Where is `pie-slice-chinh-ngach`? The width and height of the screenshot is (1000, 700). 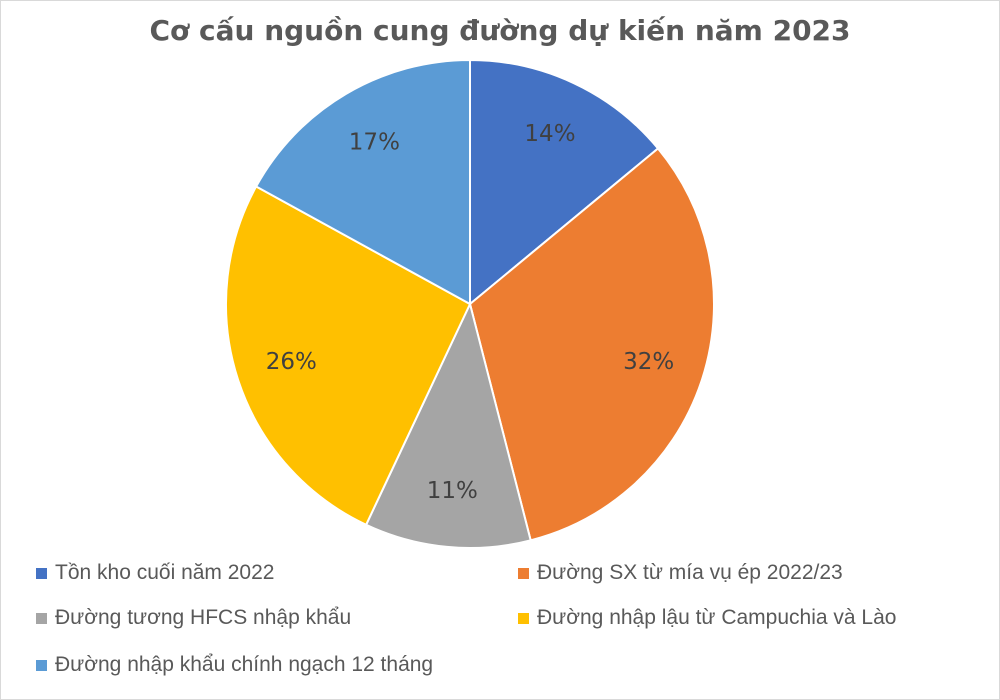 pie-slice-chinh-ngach is located at coordinates (362, 182).